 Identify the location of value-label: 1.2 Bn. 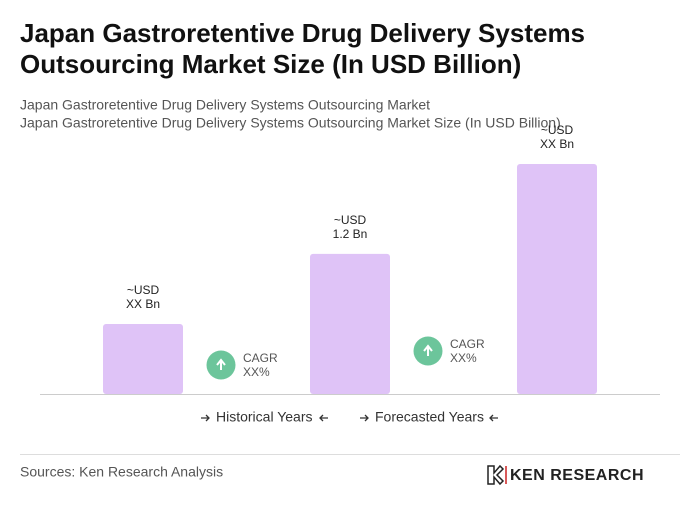
(350, 234).